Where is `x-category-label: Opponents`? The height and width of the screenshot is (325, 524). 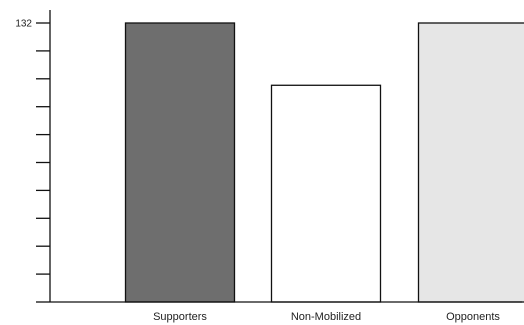 x-category-label: Opponents is located at coordinates (473, 317).